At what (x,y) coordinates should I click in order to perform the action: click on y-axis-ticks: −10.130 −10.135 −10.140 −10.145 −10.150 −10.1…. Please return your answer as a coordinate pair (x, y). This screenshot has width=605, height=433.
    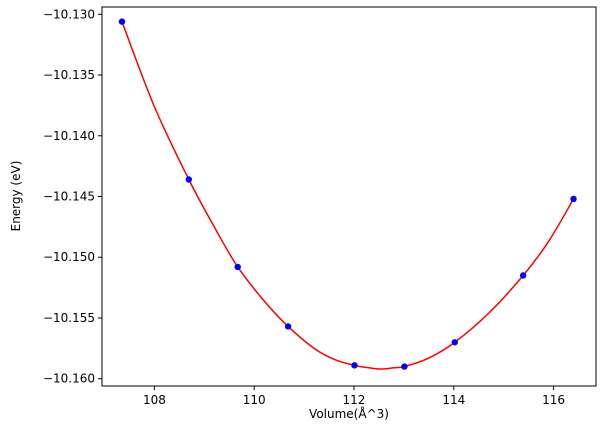
    Looking at the image, I should click on (72, 196).